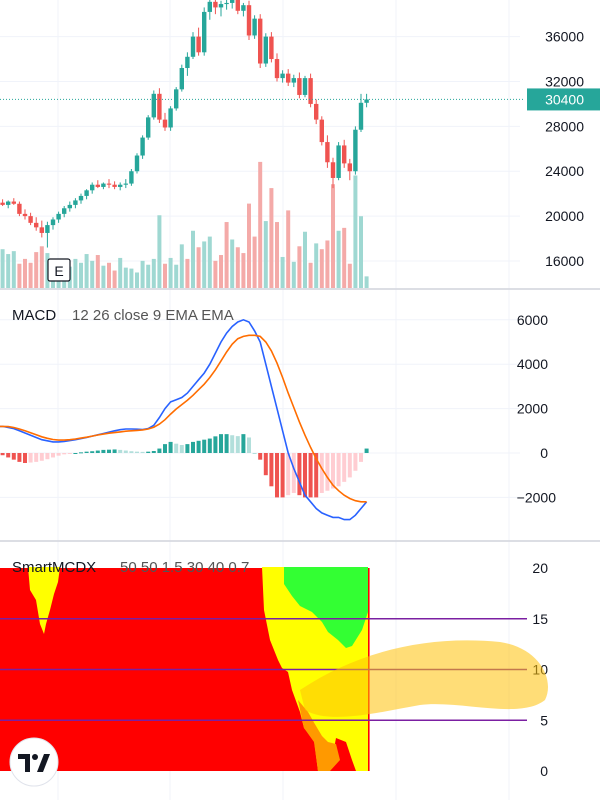 The width and height of the screenshot is (600, 800). I want to click on earnings-marker: E, so click(59, 270).